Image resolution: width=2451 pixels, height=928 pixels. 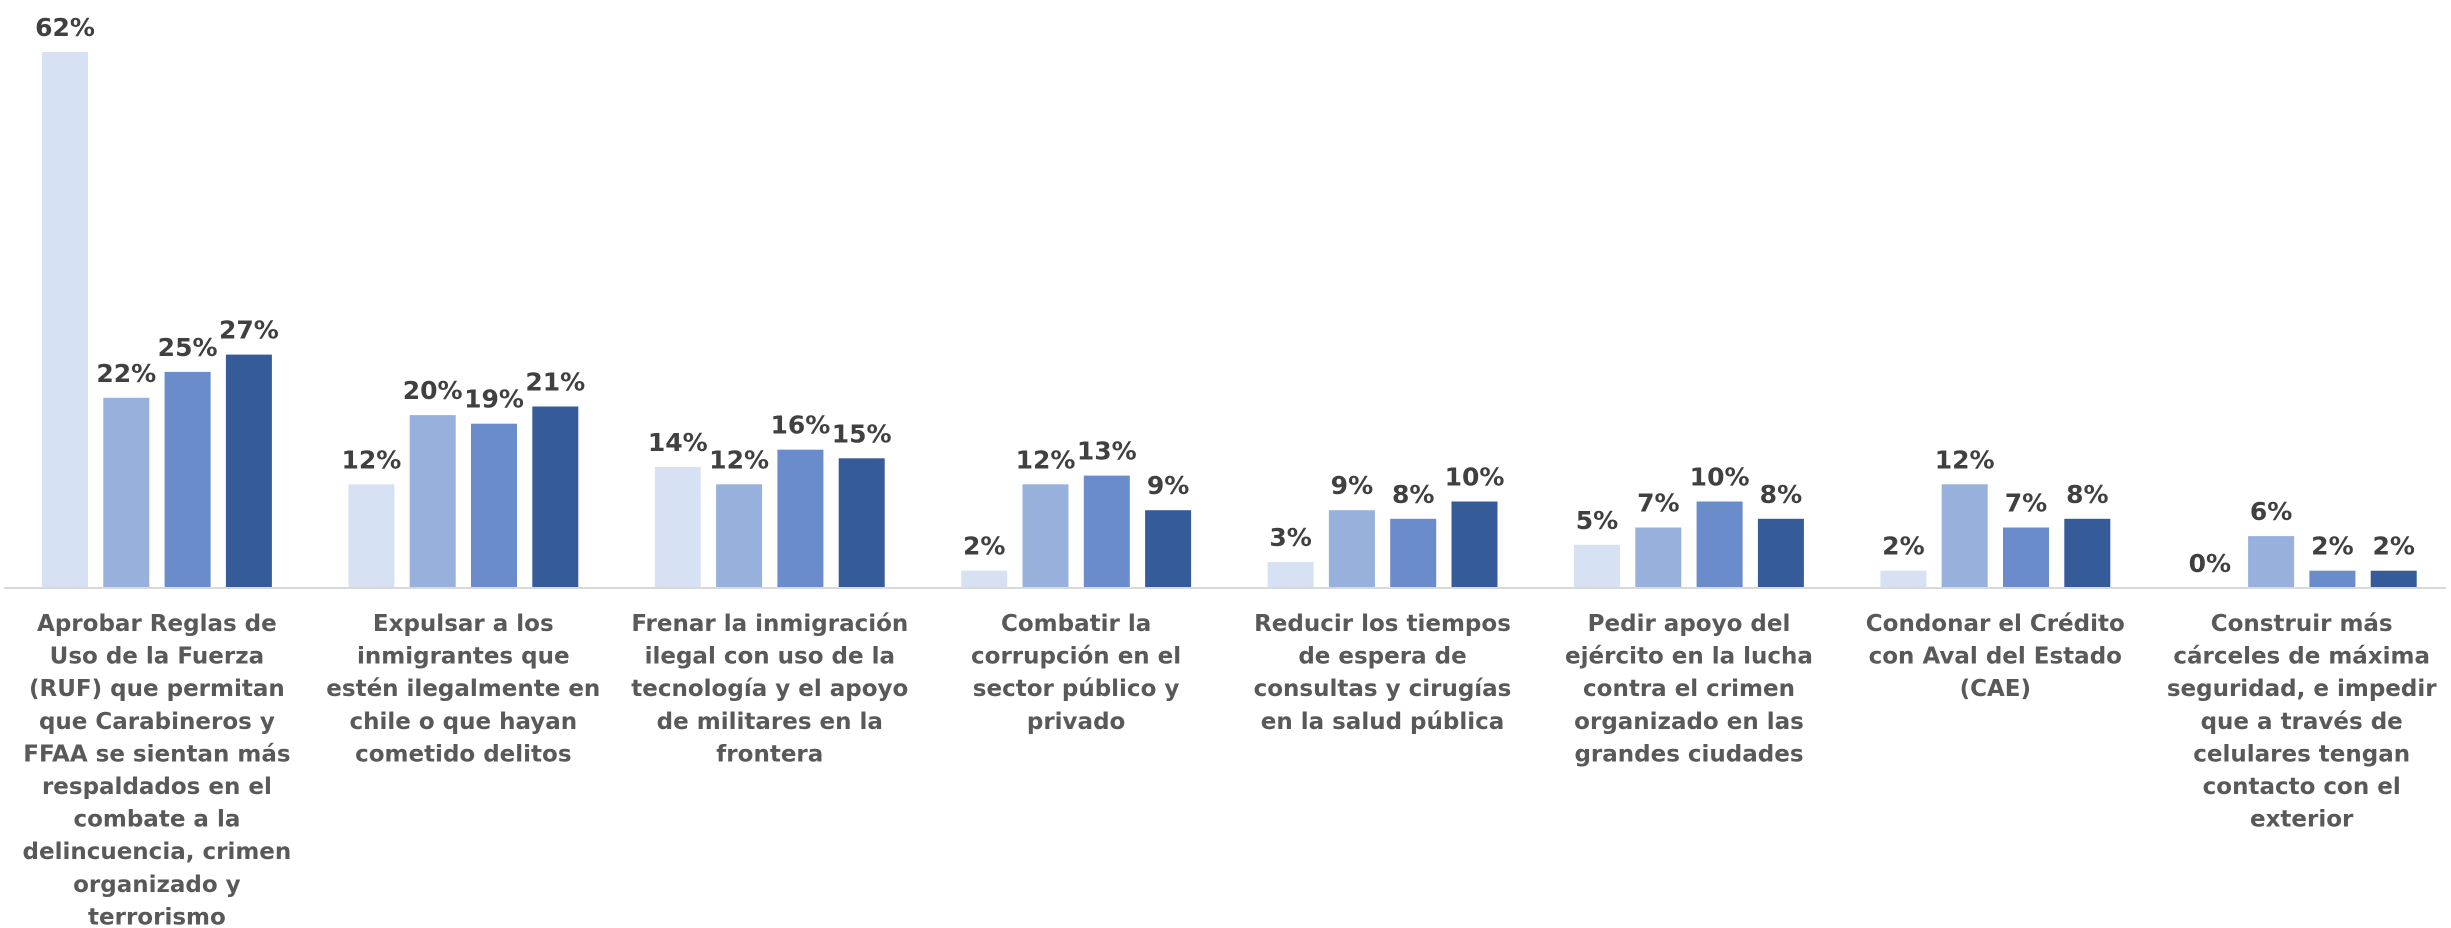 What do you see at coordinates (1903, 546) in the screenshot?
I see `value-label-cat6-s0: 2%` at bounding box center [1903, 546].